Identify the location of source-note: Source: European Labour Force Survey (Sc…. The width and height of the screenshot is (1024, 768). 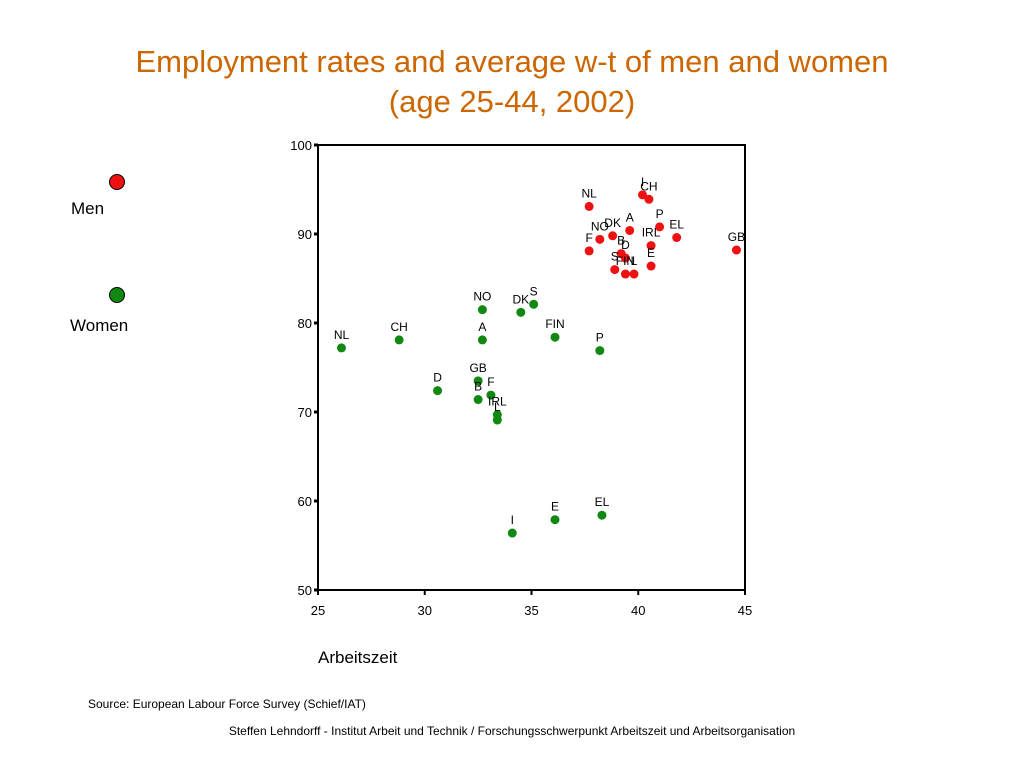
(227, 704).